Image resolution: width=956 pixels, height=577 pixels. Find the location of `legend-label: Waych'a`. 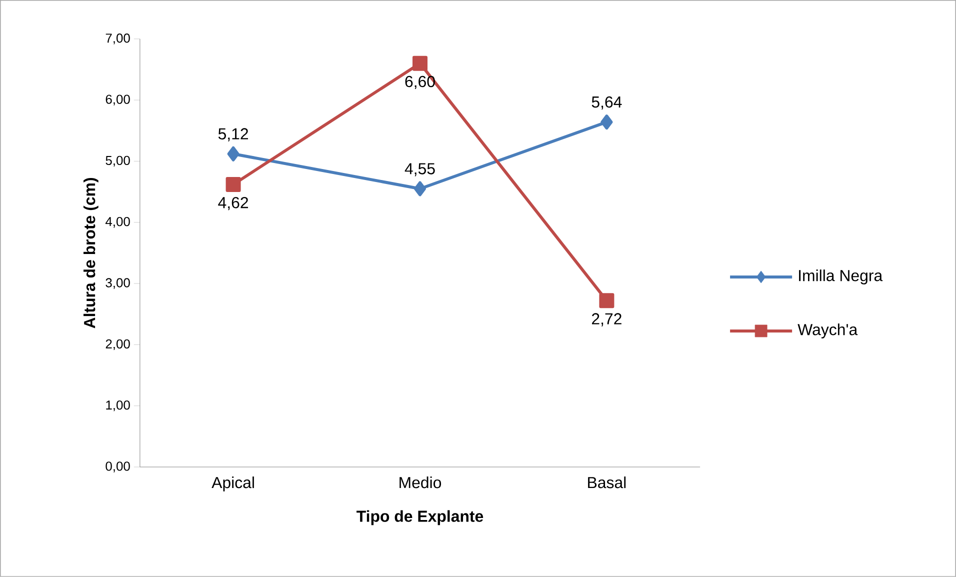

legend-label: Waych'a is located at coordinates (828, 331).